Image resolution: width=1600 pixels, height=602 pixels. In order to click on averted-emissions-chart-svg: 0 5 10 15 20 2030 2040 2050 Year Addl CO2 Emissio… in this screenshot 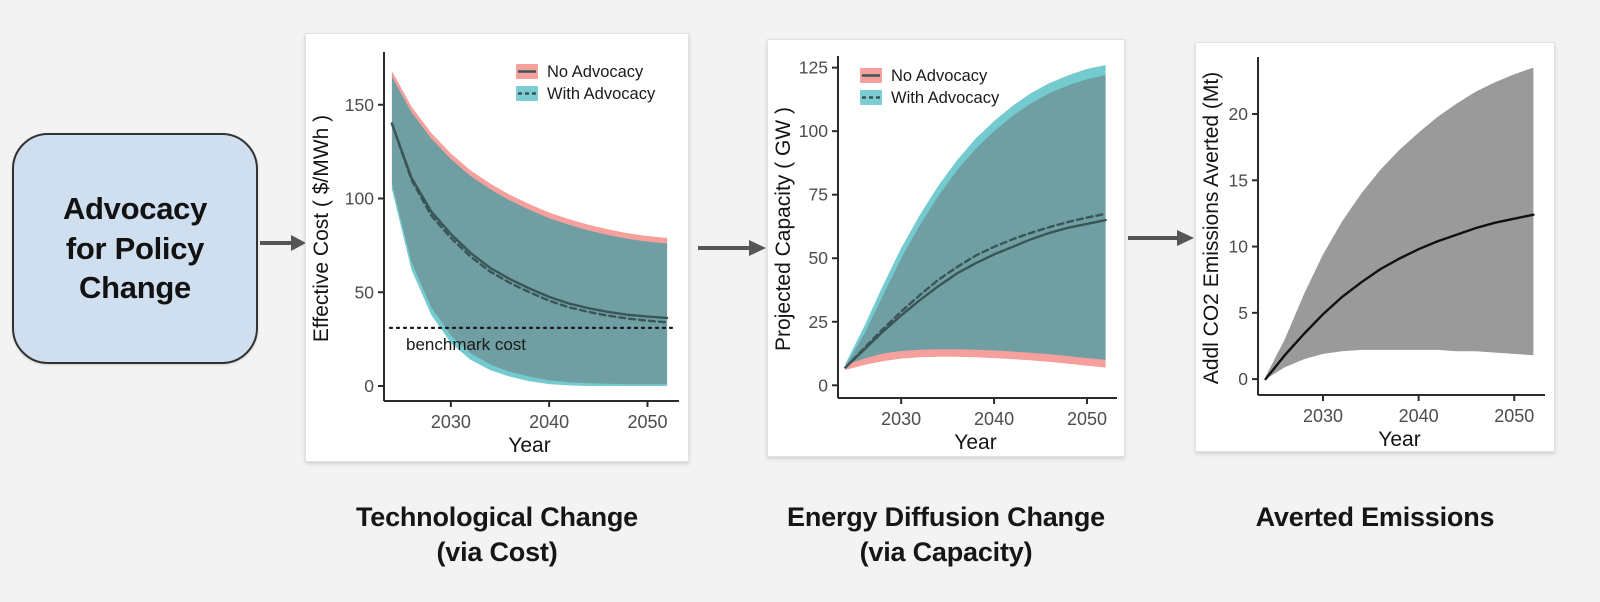, I will do `click(1372, 254)`.